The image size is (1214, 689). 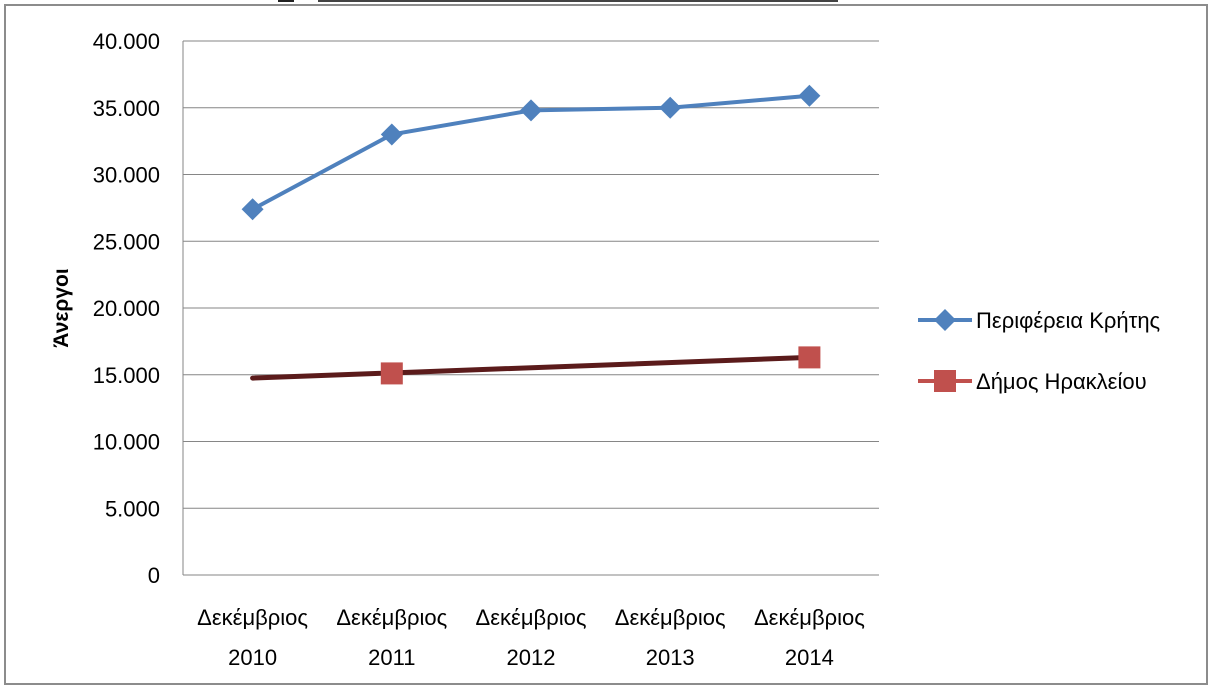 I want to click on y-tick-label: 40.000, so click(x=126, y=41).